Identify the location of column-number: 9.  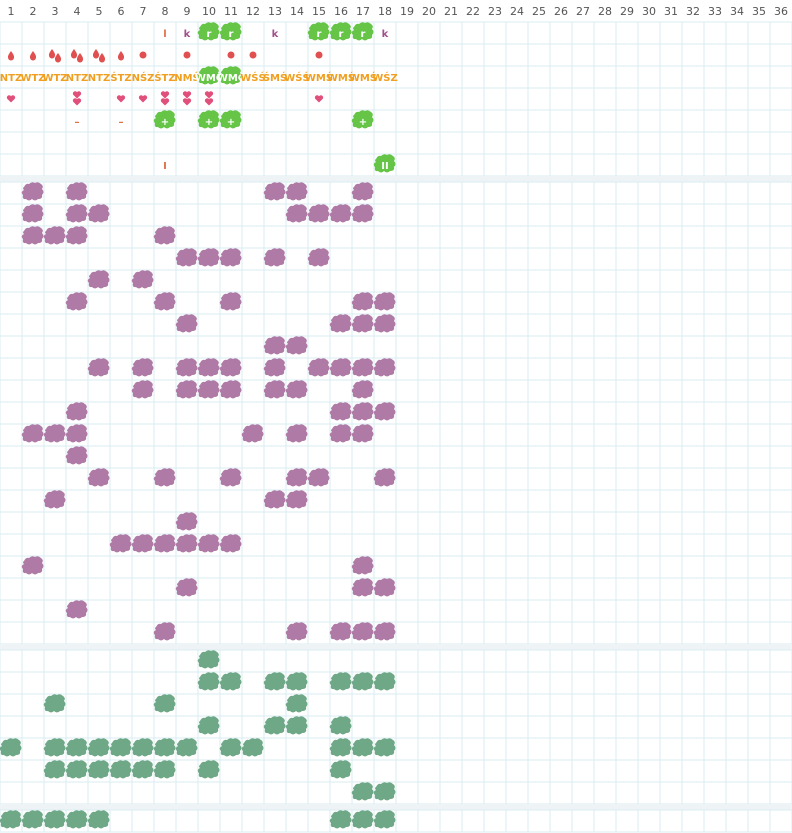
(187, 11).